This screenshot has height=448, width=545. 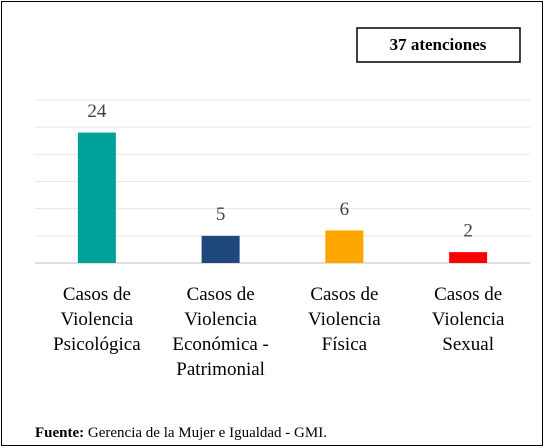 I want to click on x-tick-label: Casos de Violencia Física, so click(x=344, y=319).